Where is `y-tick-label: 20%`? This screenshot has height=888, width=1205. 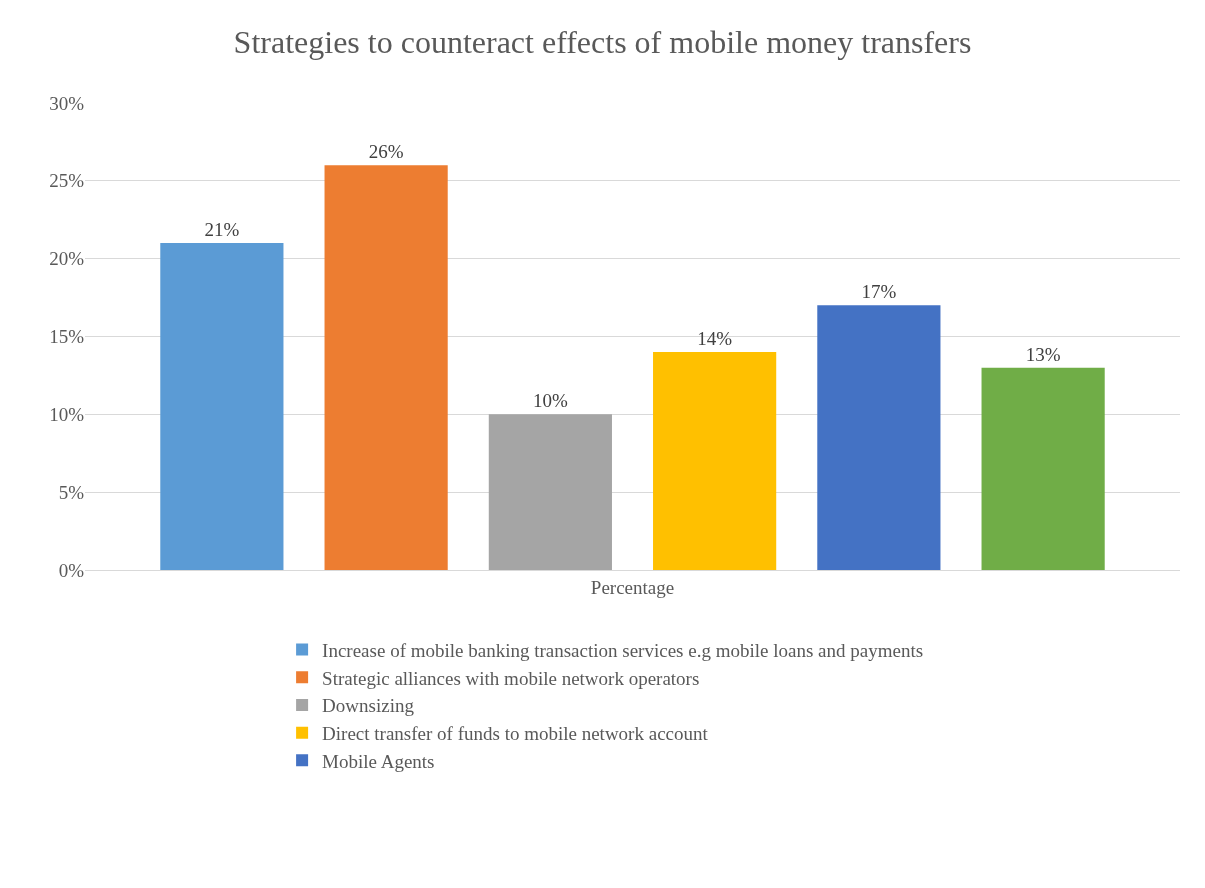
y-tick-label: 20% is located at coordinates (67, 259).